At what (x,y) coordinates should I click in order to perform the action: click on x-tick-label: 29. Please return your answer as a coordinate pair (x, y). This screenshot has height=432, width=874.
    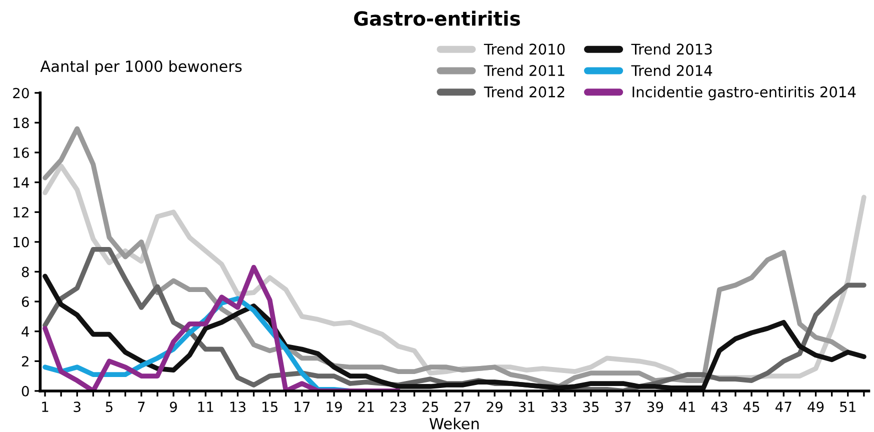
    Looking at the image, I should click on (494, 407).